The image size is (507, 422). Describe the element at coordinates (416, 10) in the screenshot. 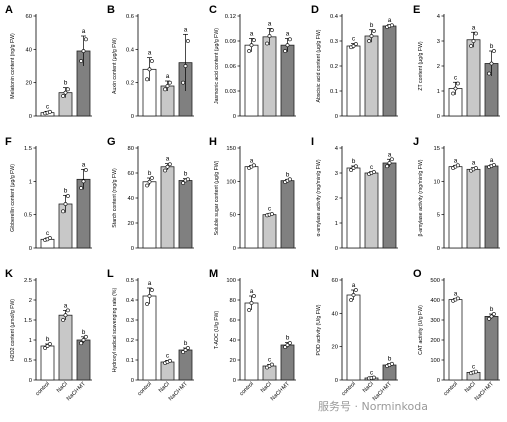

I see `panel-letter: E` at that location.